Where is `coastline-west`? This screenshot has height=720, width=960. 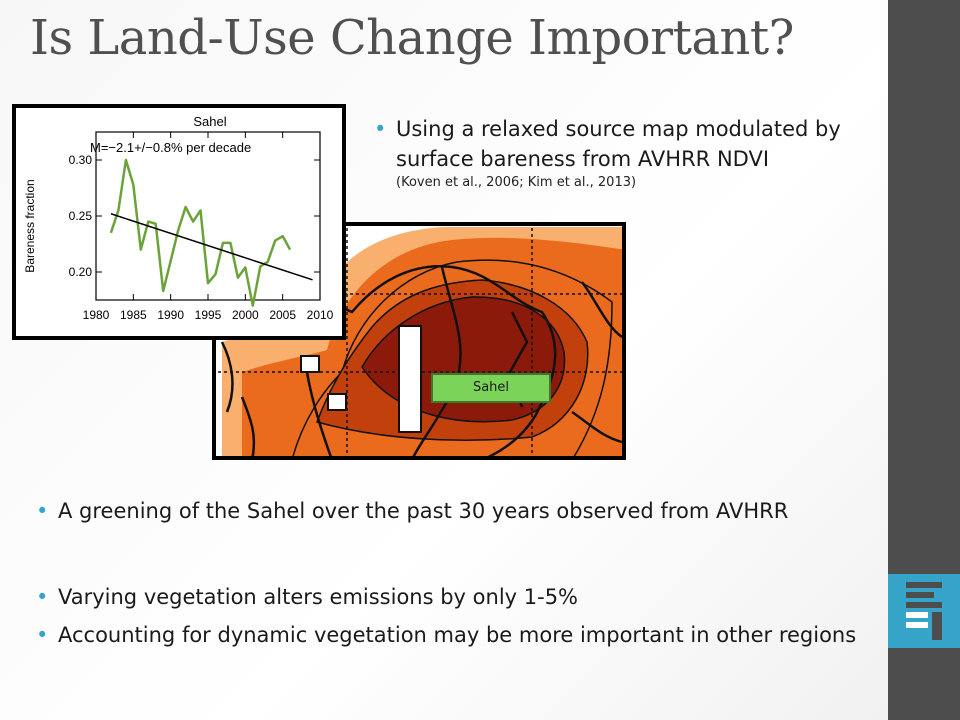
coastline-west is located at coordinates (276, 398).